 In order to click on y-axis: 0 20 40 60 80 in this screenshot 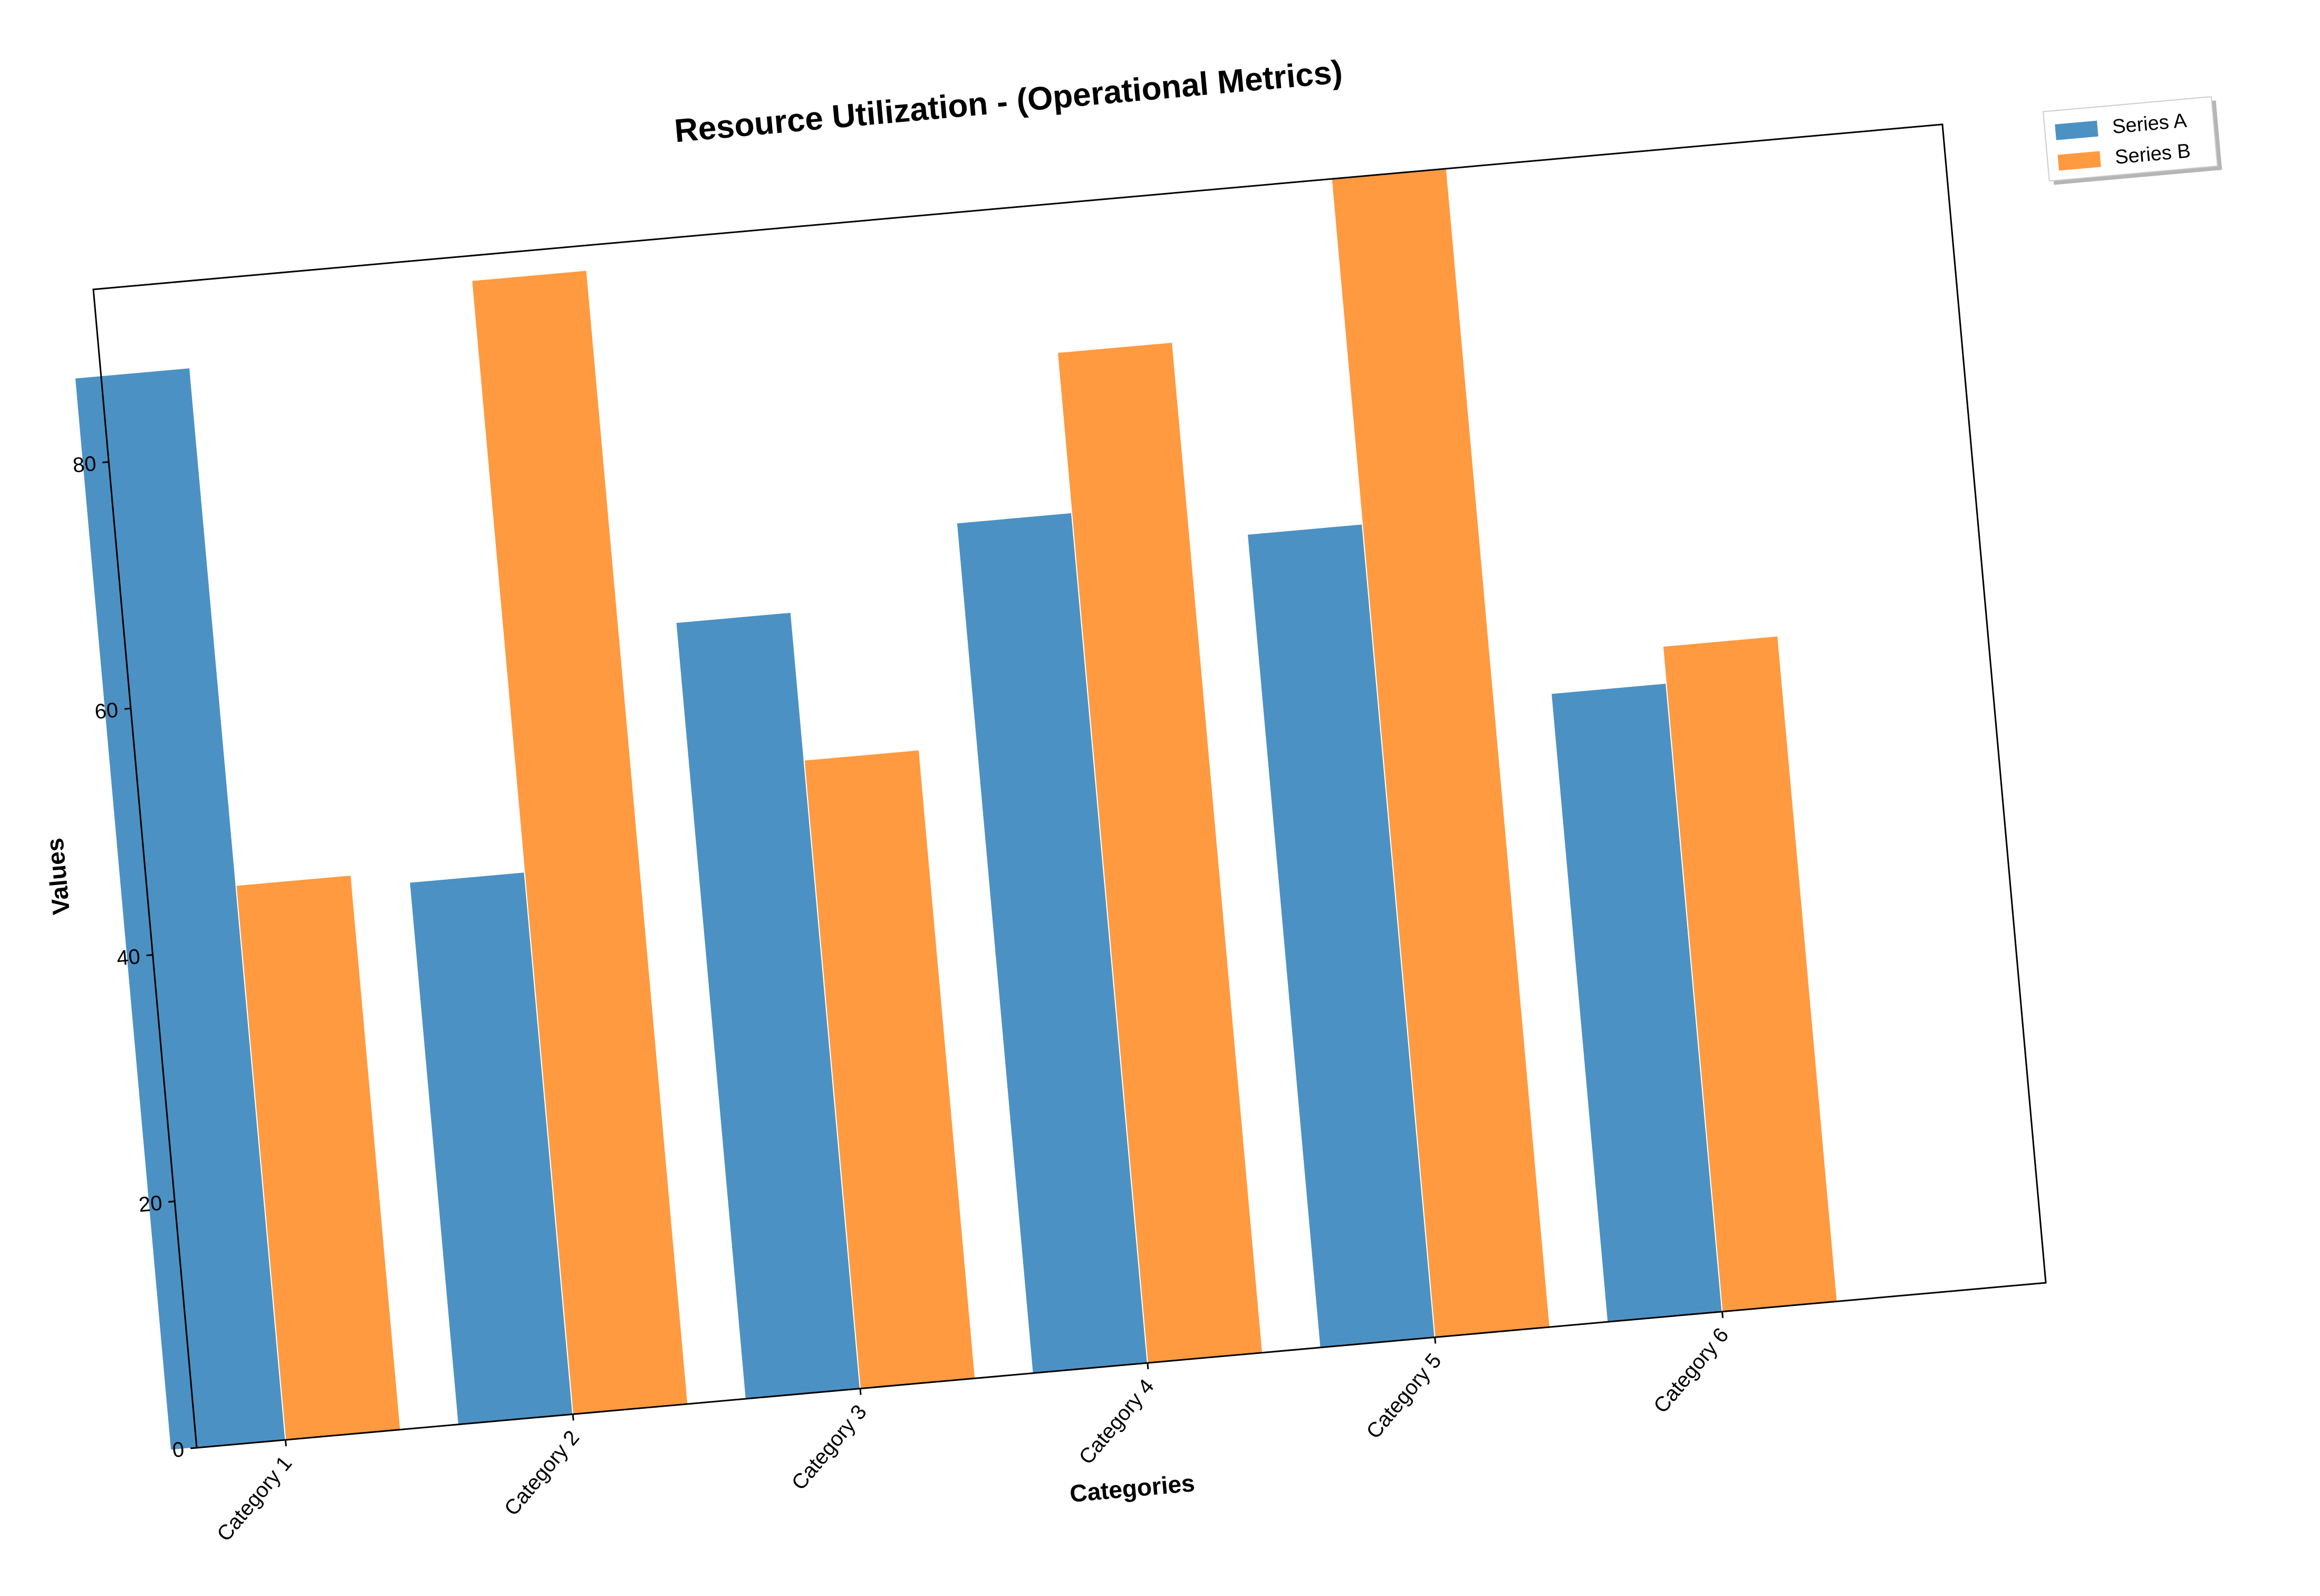, I will do `click(134, 957)`.